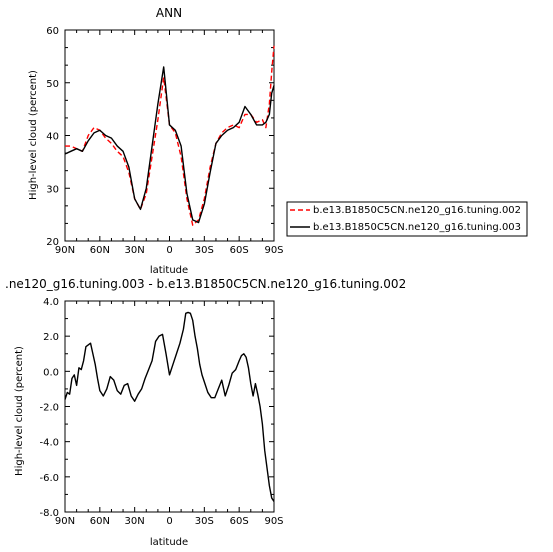 The width and height of the screenshot is (553, 552). What do you see at coordinates (52, 137) in the screenshot?
I see `top-y-tick-label: 40` at bounding box center [52, 137].